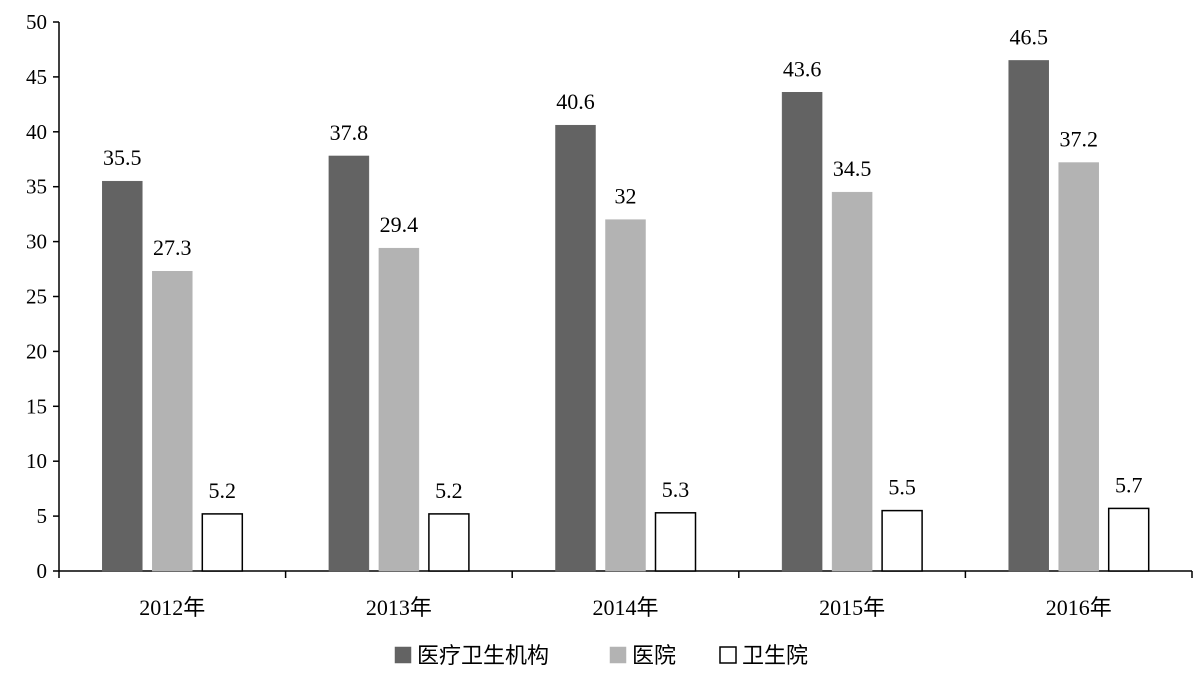 The image size is (1200, 683). What do you see at coordinates (36, 406) in the screenshot?
I see `y-tick-label: 15` at bounding box center [36, 406].